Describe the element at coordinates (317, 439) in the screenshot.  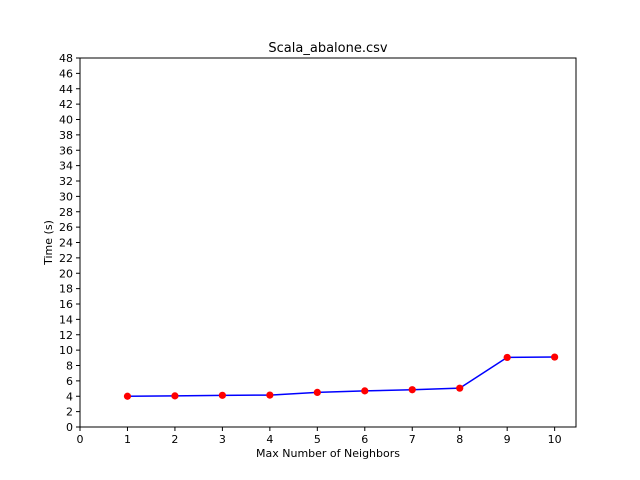
I see `x-tick-label: 5` at that location.